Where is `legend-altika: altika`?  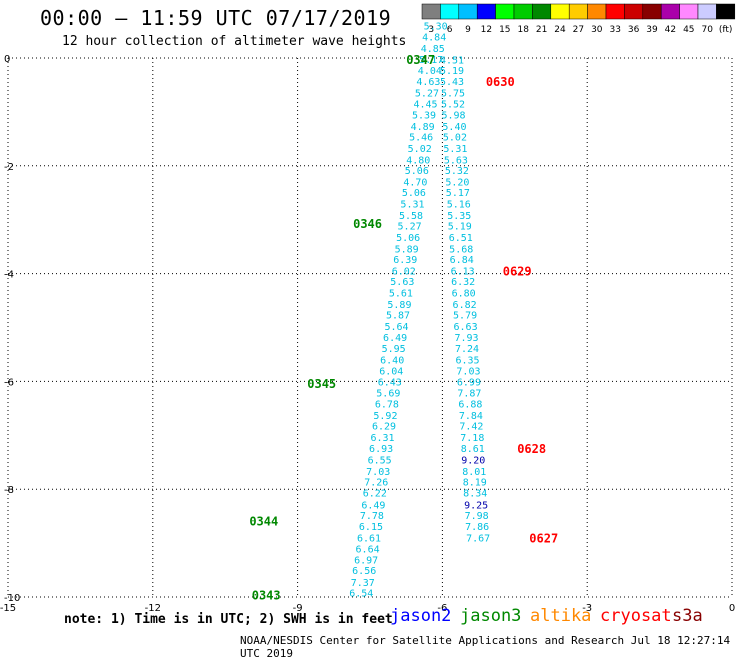 legend-altika: altika is located at coordinates (561, 616).